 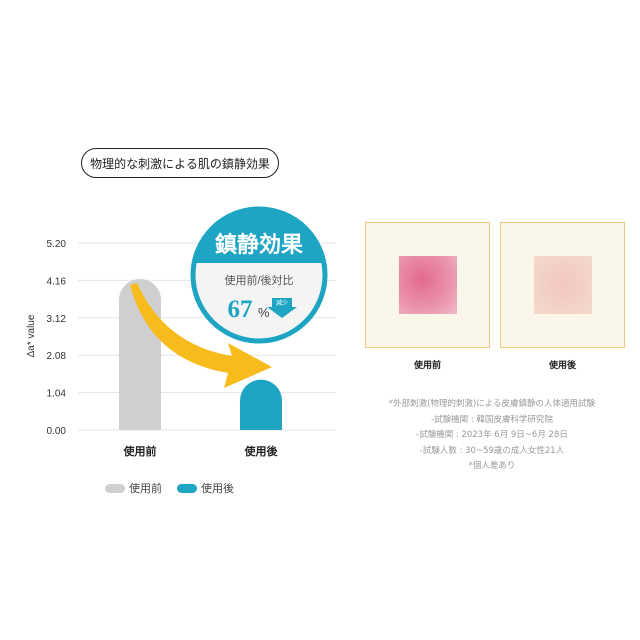 What do you see at coordinates (427, 366) in the screenshot?
I see `before-photo-label: 使用前` at bounding box center [427, 366].